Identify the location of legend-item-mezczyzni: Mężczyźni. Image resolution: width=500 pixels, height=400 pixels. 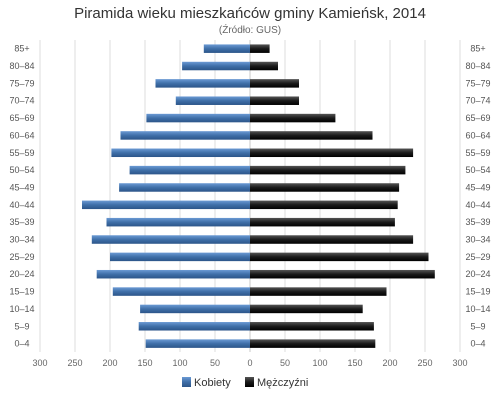
(276, 383).